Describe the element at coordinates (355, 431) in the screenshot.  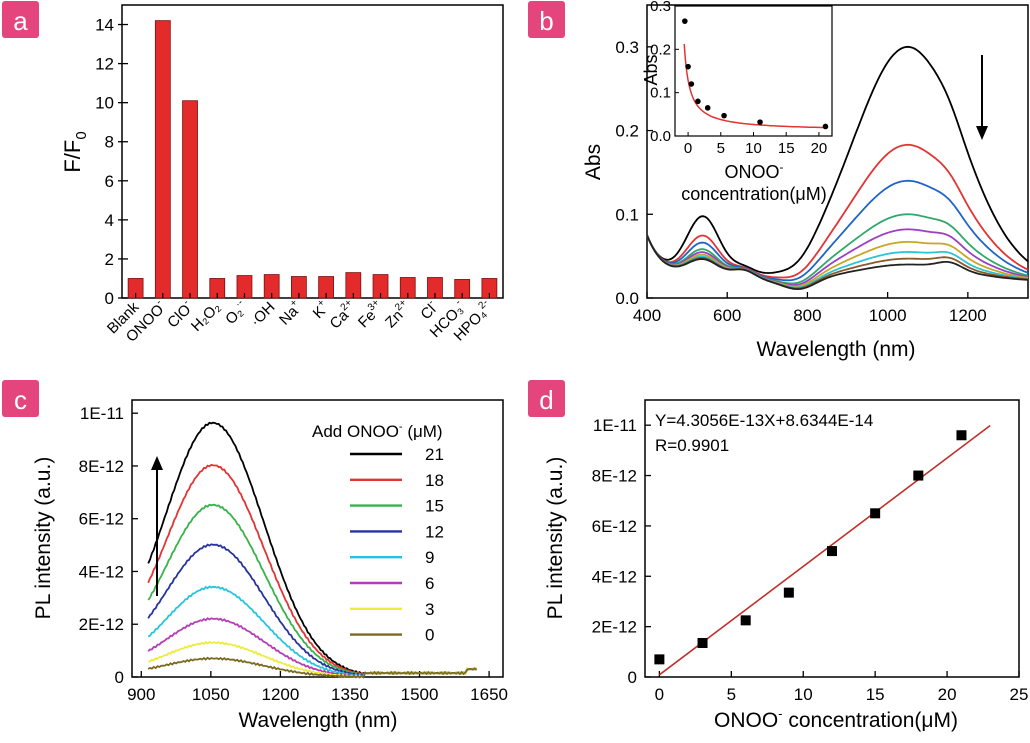
I see `legend-title-main: Add ONOO` at that location.